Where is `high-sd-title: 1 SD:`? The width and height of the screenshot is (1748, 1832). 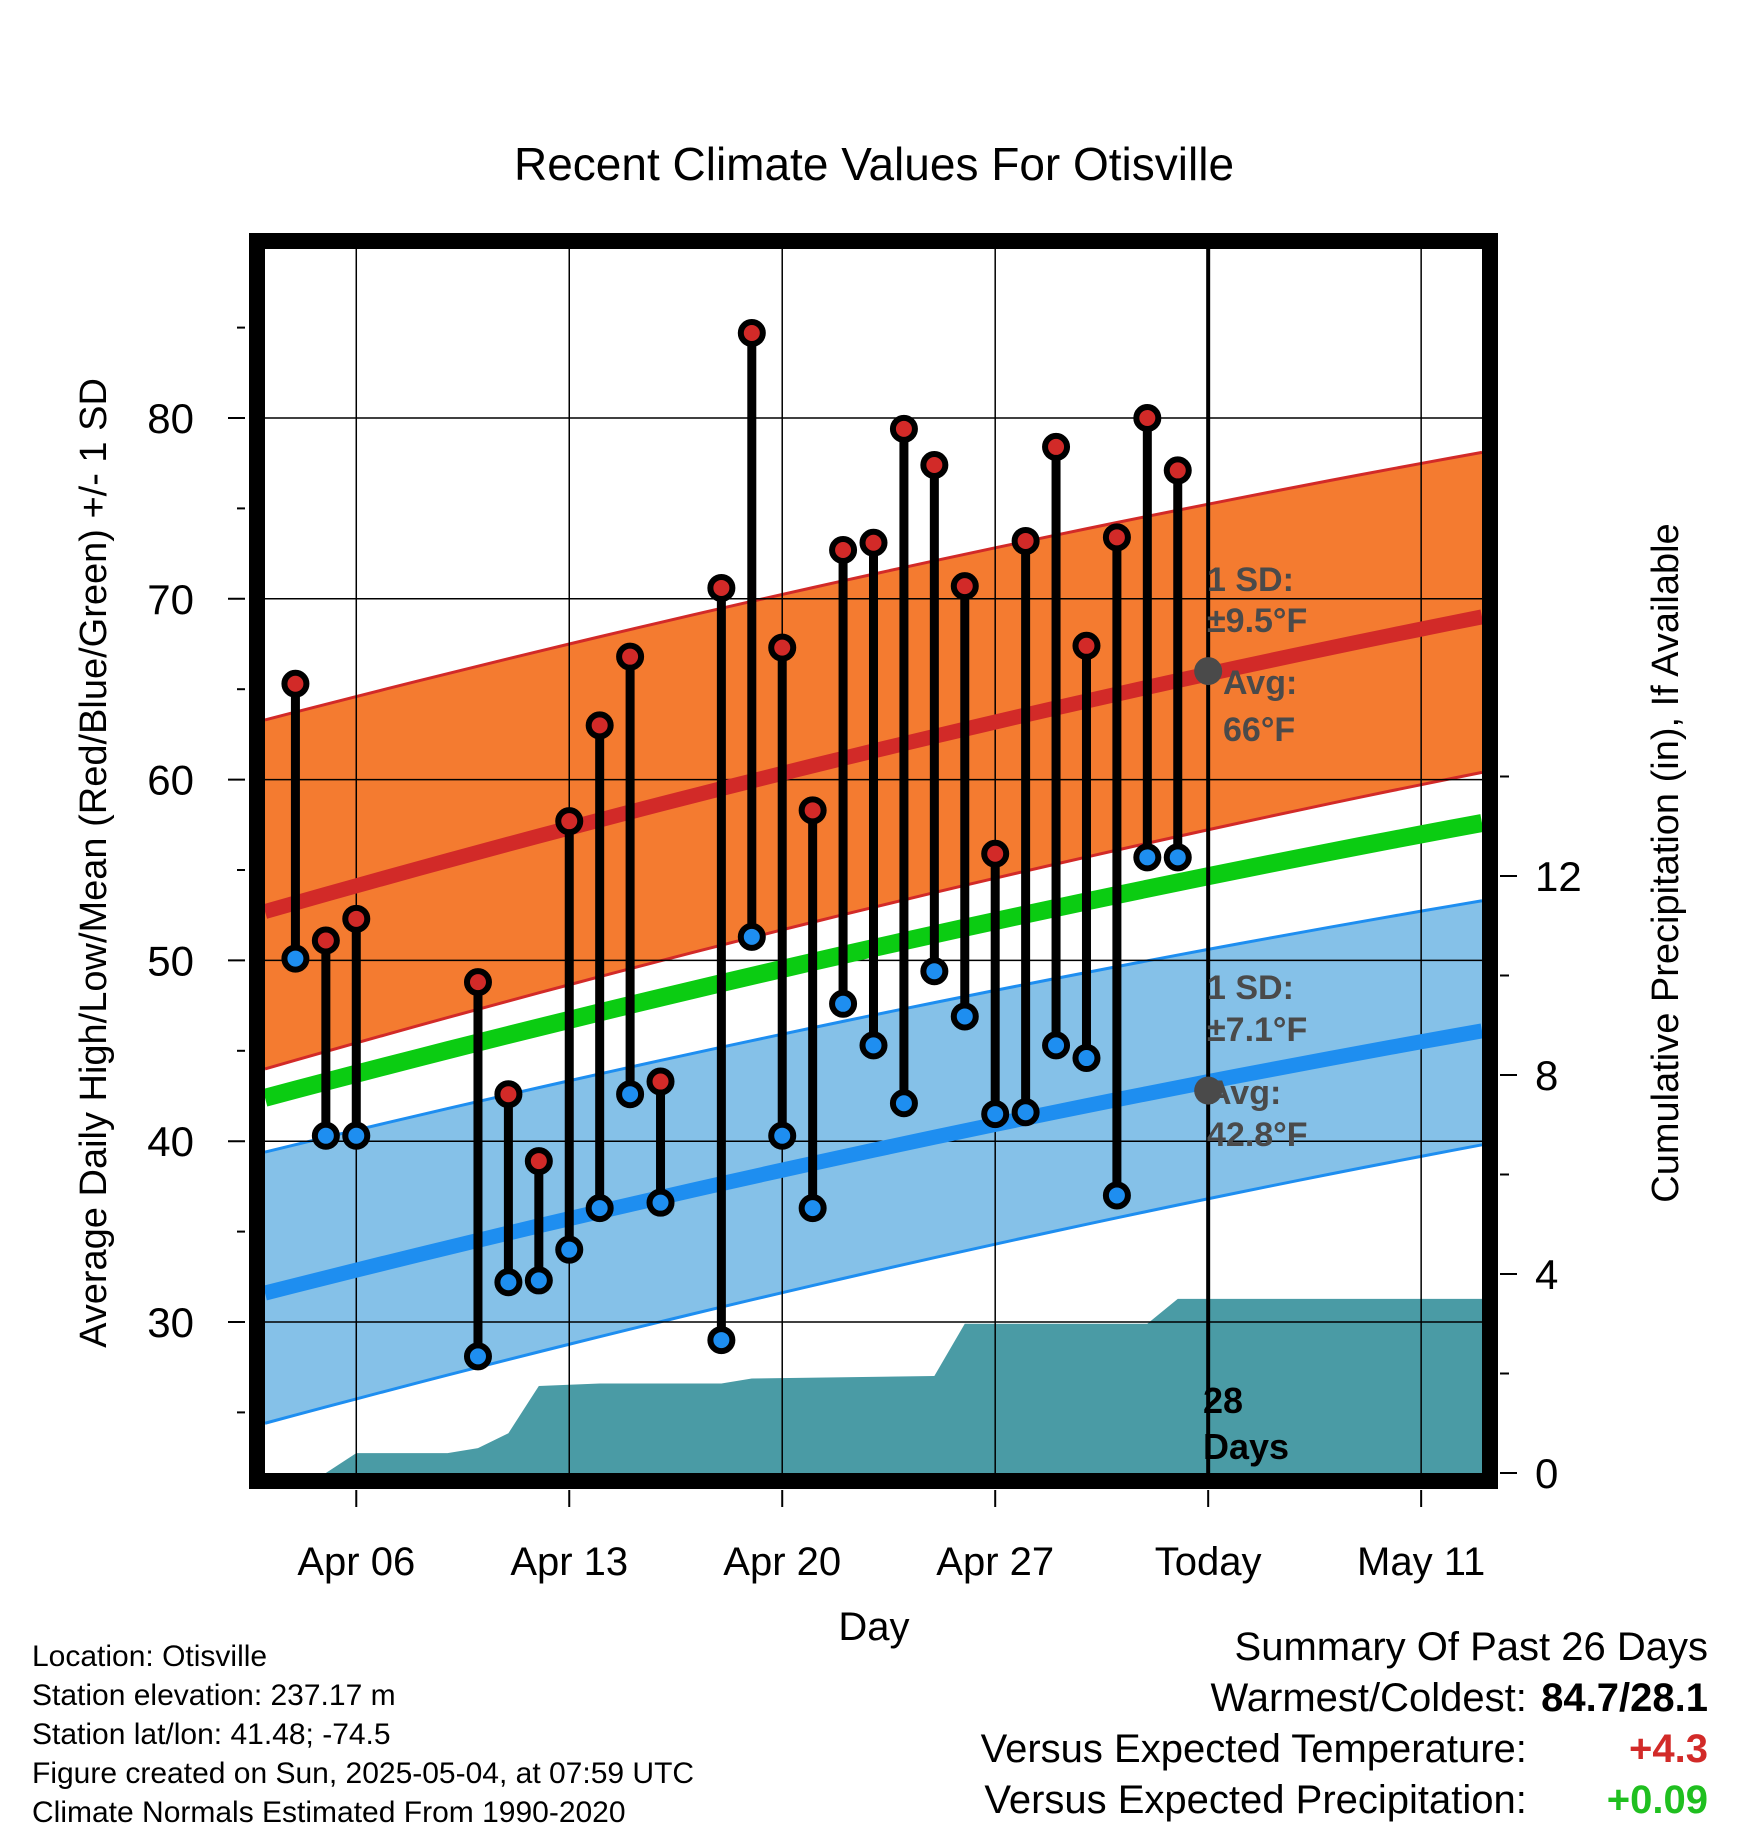 high-sd-title: 1 SD: is located at coordinates (1250, 580).